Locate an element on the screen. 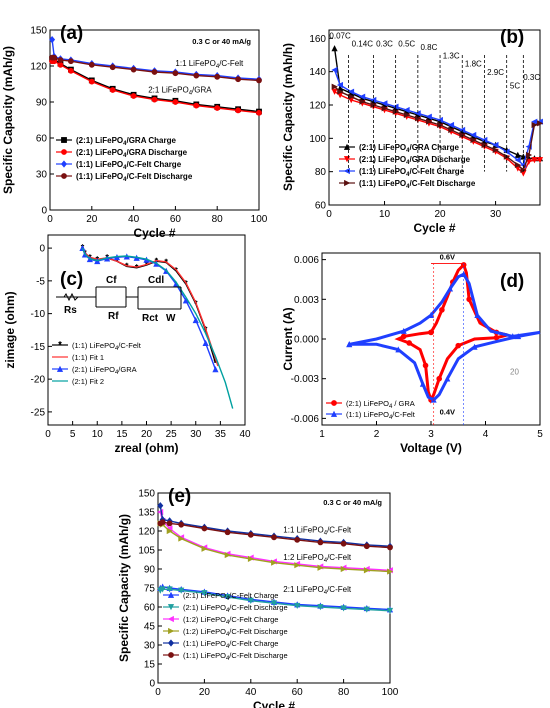 The image size is (550, 708). y-tick-label: 150 is located at coordinates (146, 494).